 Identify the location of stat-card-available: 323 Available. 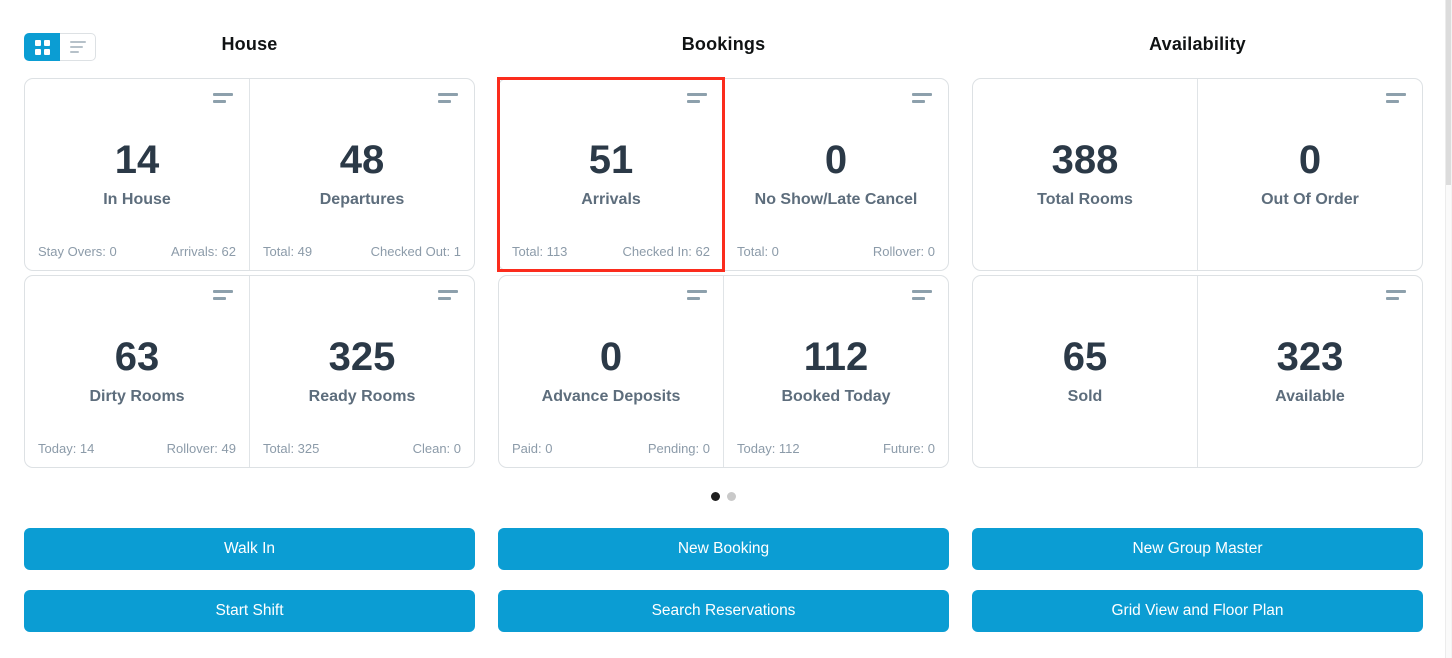
(1310, 371).